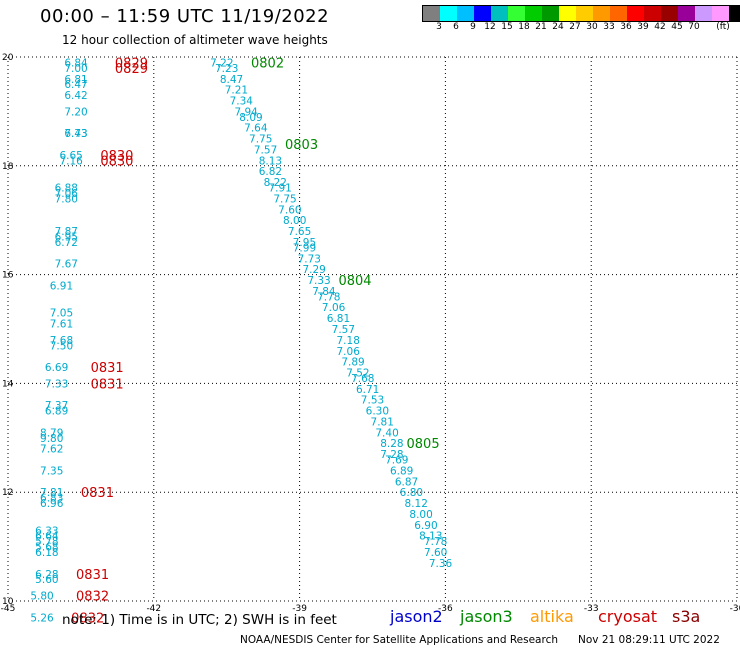 The height and width of the screenshot is (650, 740). I want to click on y-tick-label: 14, so click(8, 384).